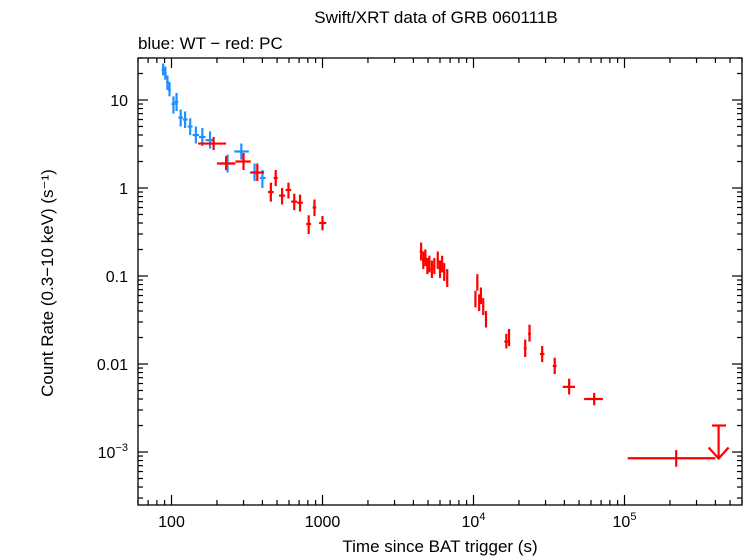  I want to click on y-axis-label: Count Rate (0.3−10 keV) (s⁻¹), so click(47, 283).